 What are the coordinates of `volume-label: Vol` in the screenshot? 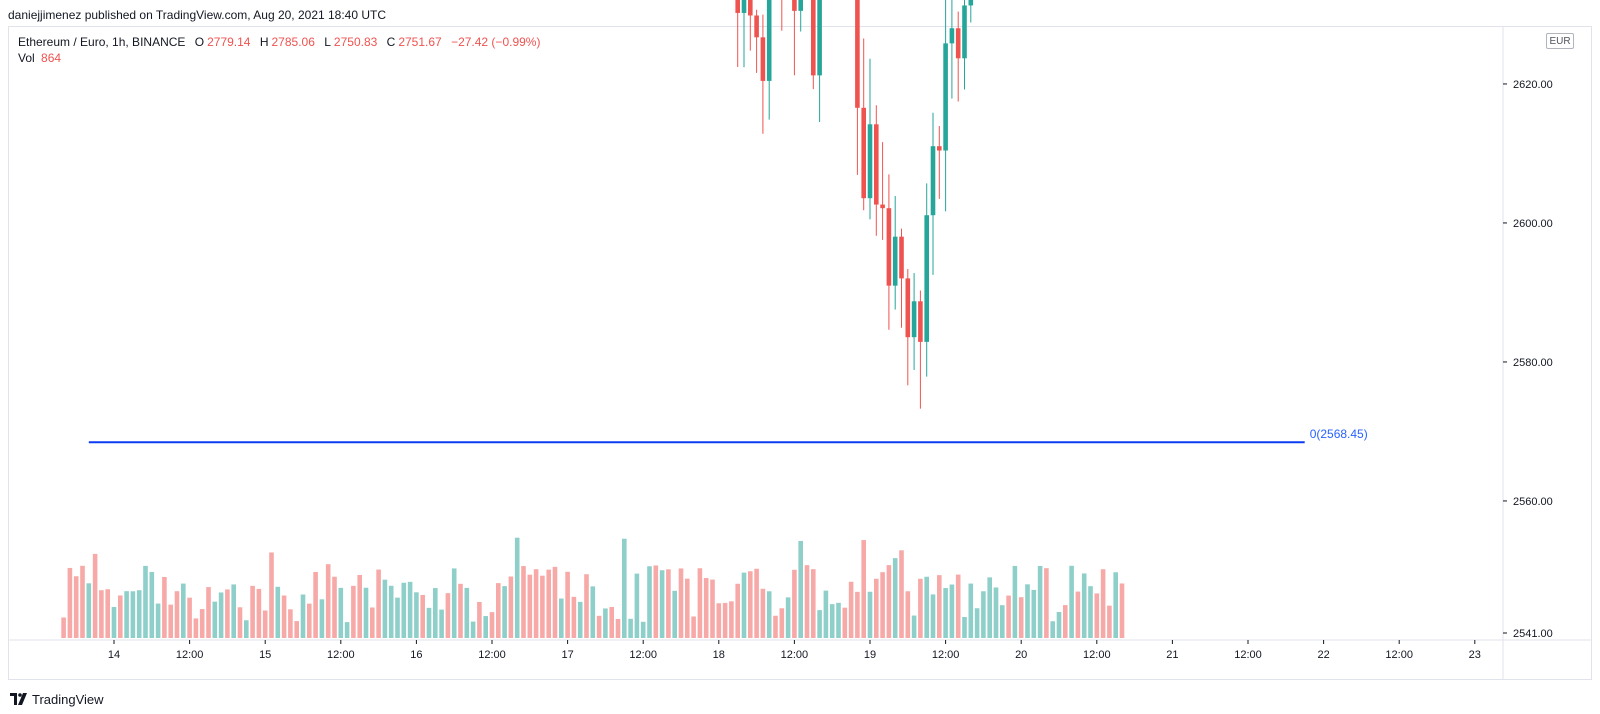 It's located at (26, 58).